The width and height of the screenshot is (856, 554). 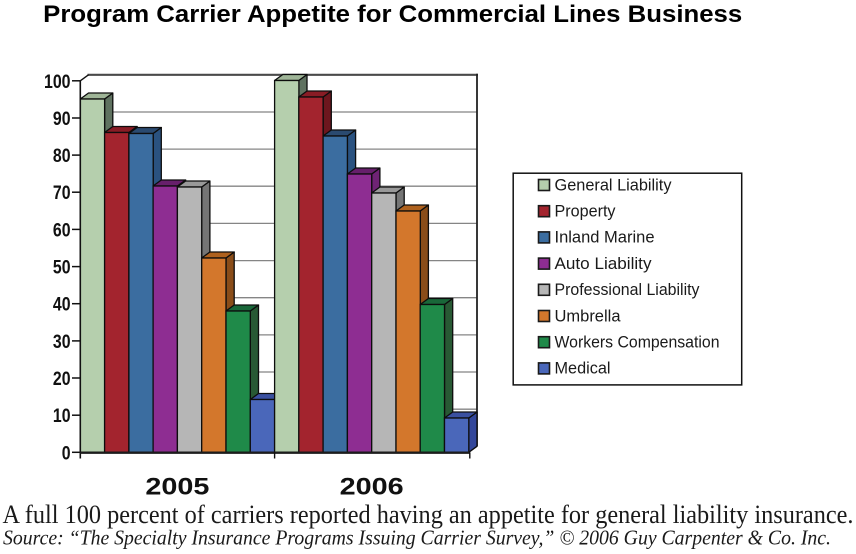 What do you see at coordinates (177, 486) in the screenshot?
I see `svg-text: 2005` at bounding box center [177, 486].